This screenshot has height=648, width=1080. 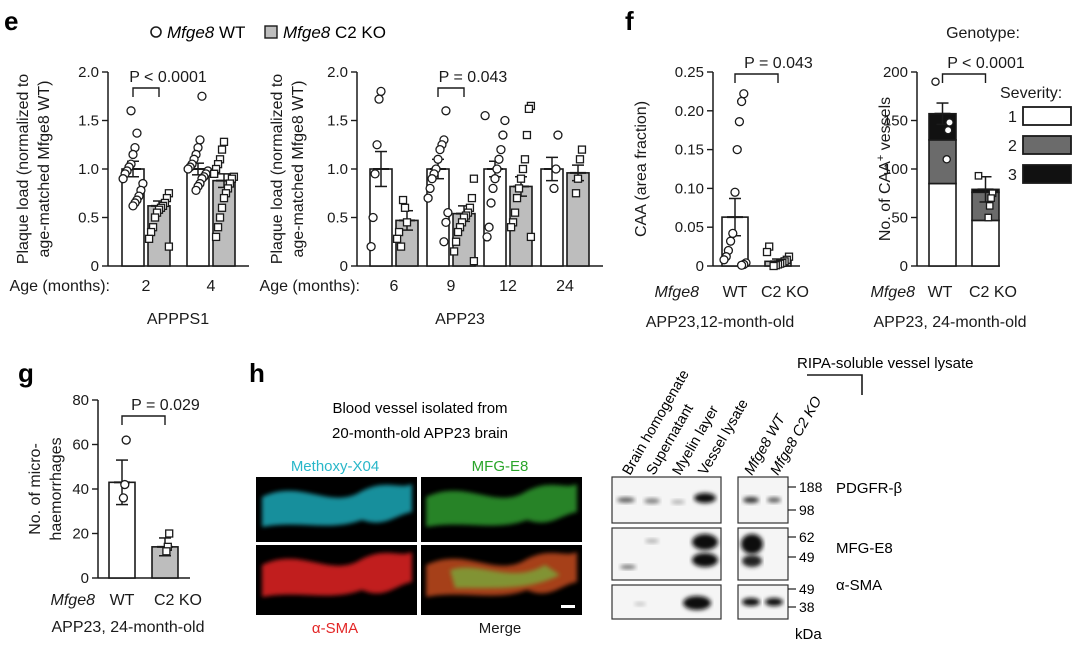 I want to click on vessel-shape-green, so click(x=501, y=505).